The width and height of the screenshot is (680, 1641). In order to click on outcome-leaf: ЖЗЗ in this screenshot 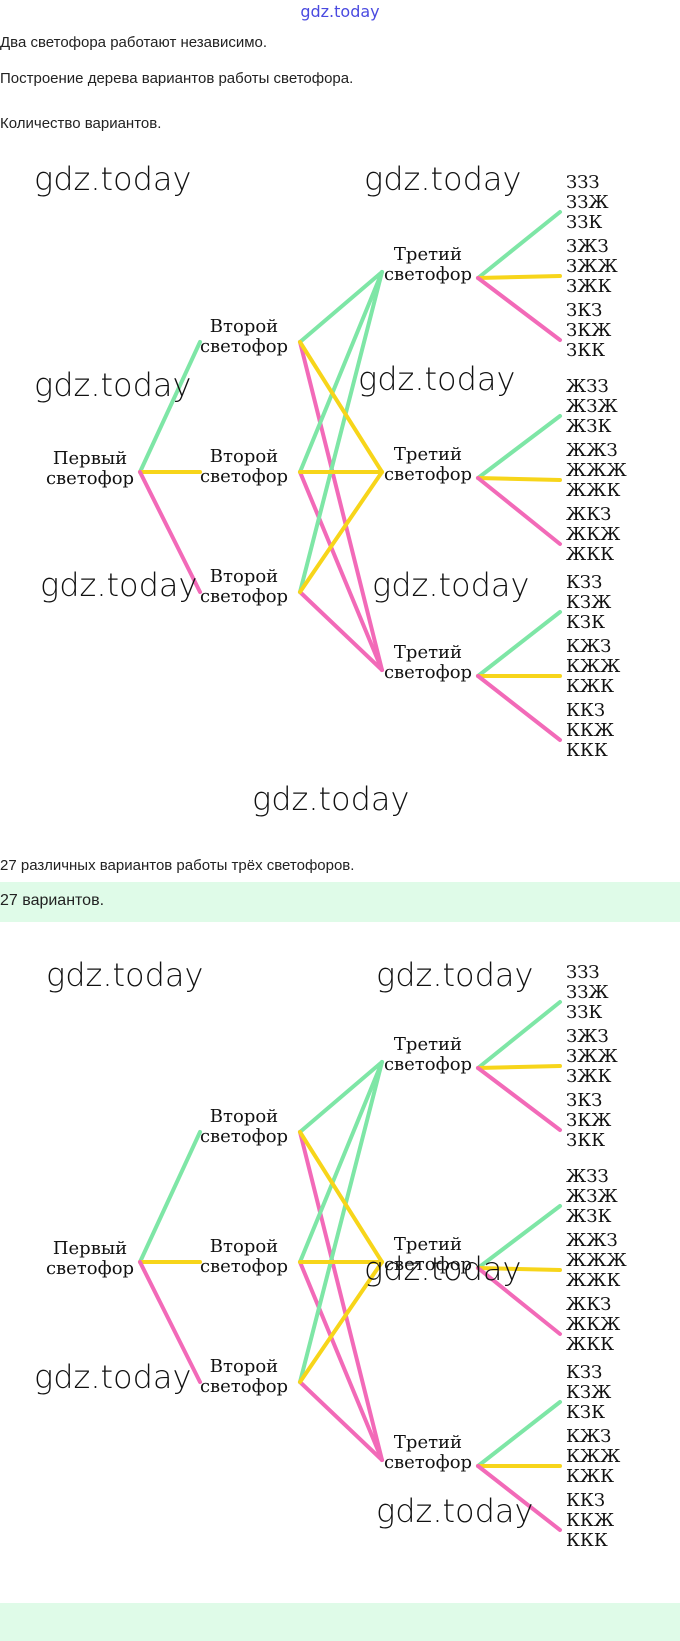, I will do `click(587, 386)`.